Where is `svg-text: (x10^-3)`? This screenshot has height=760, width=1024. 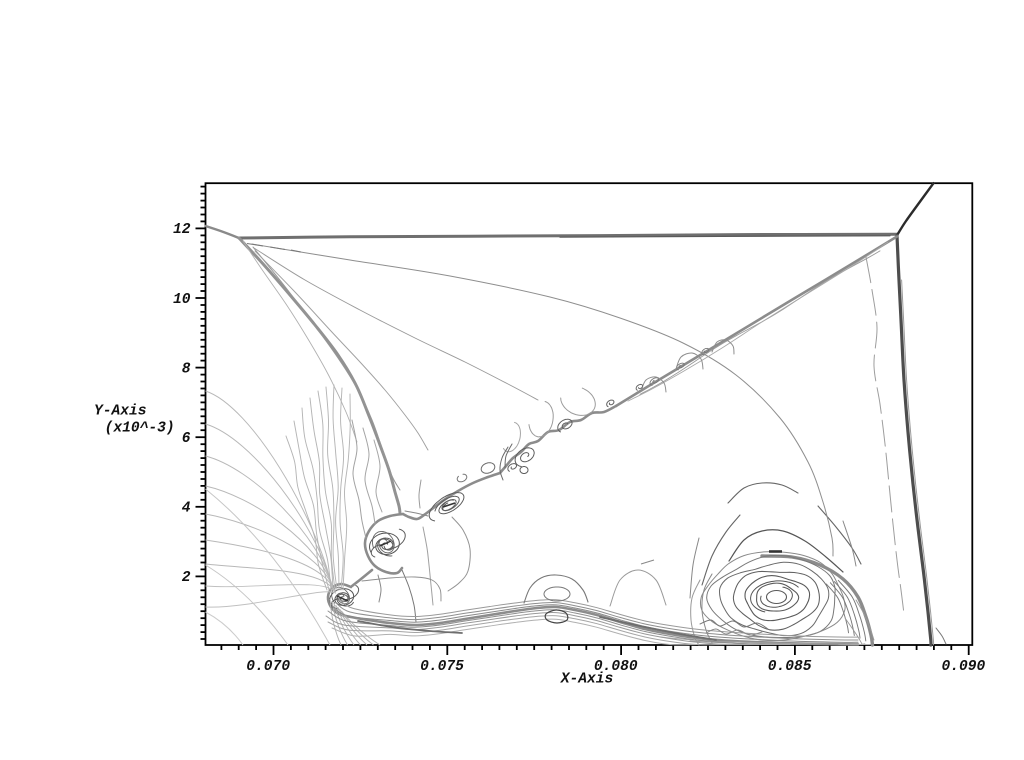 svg-text: (x10^-3) is located at coordinates (140, 429).